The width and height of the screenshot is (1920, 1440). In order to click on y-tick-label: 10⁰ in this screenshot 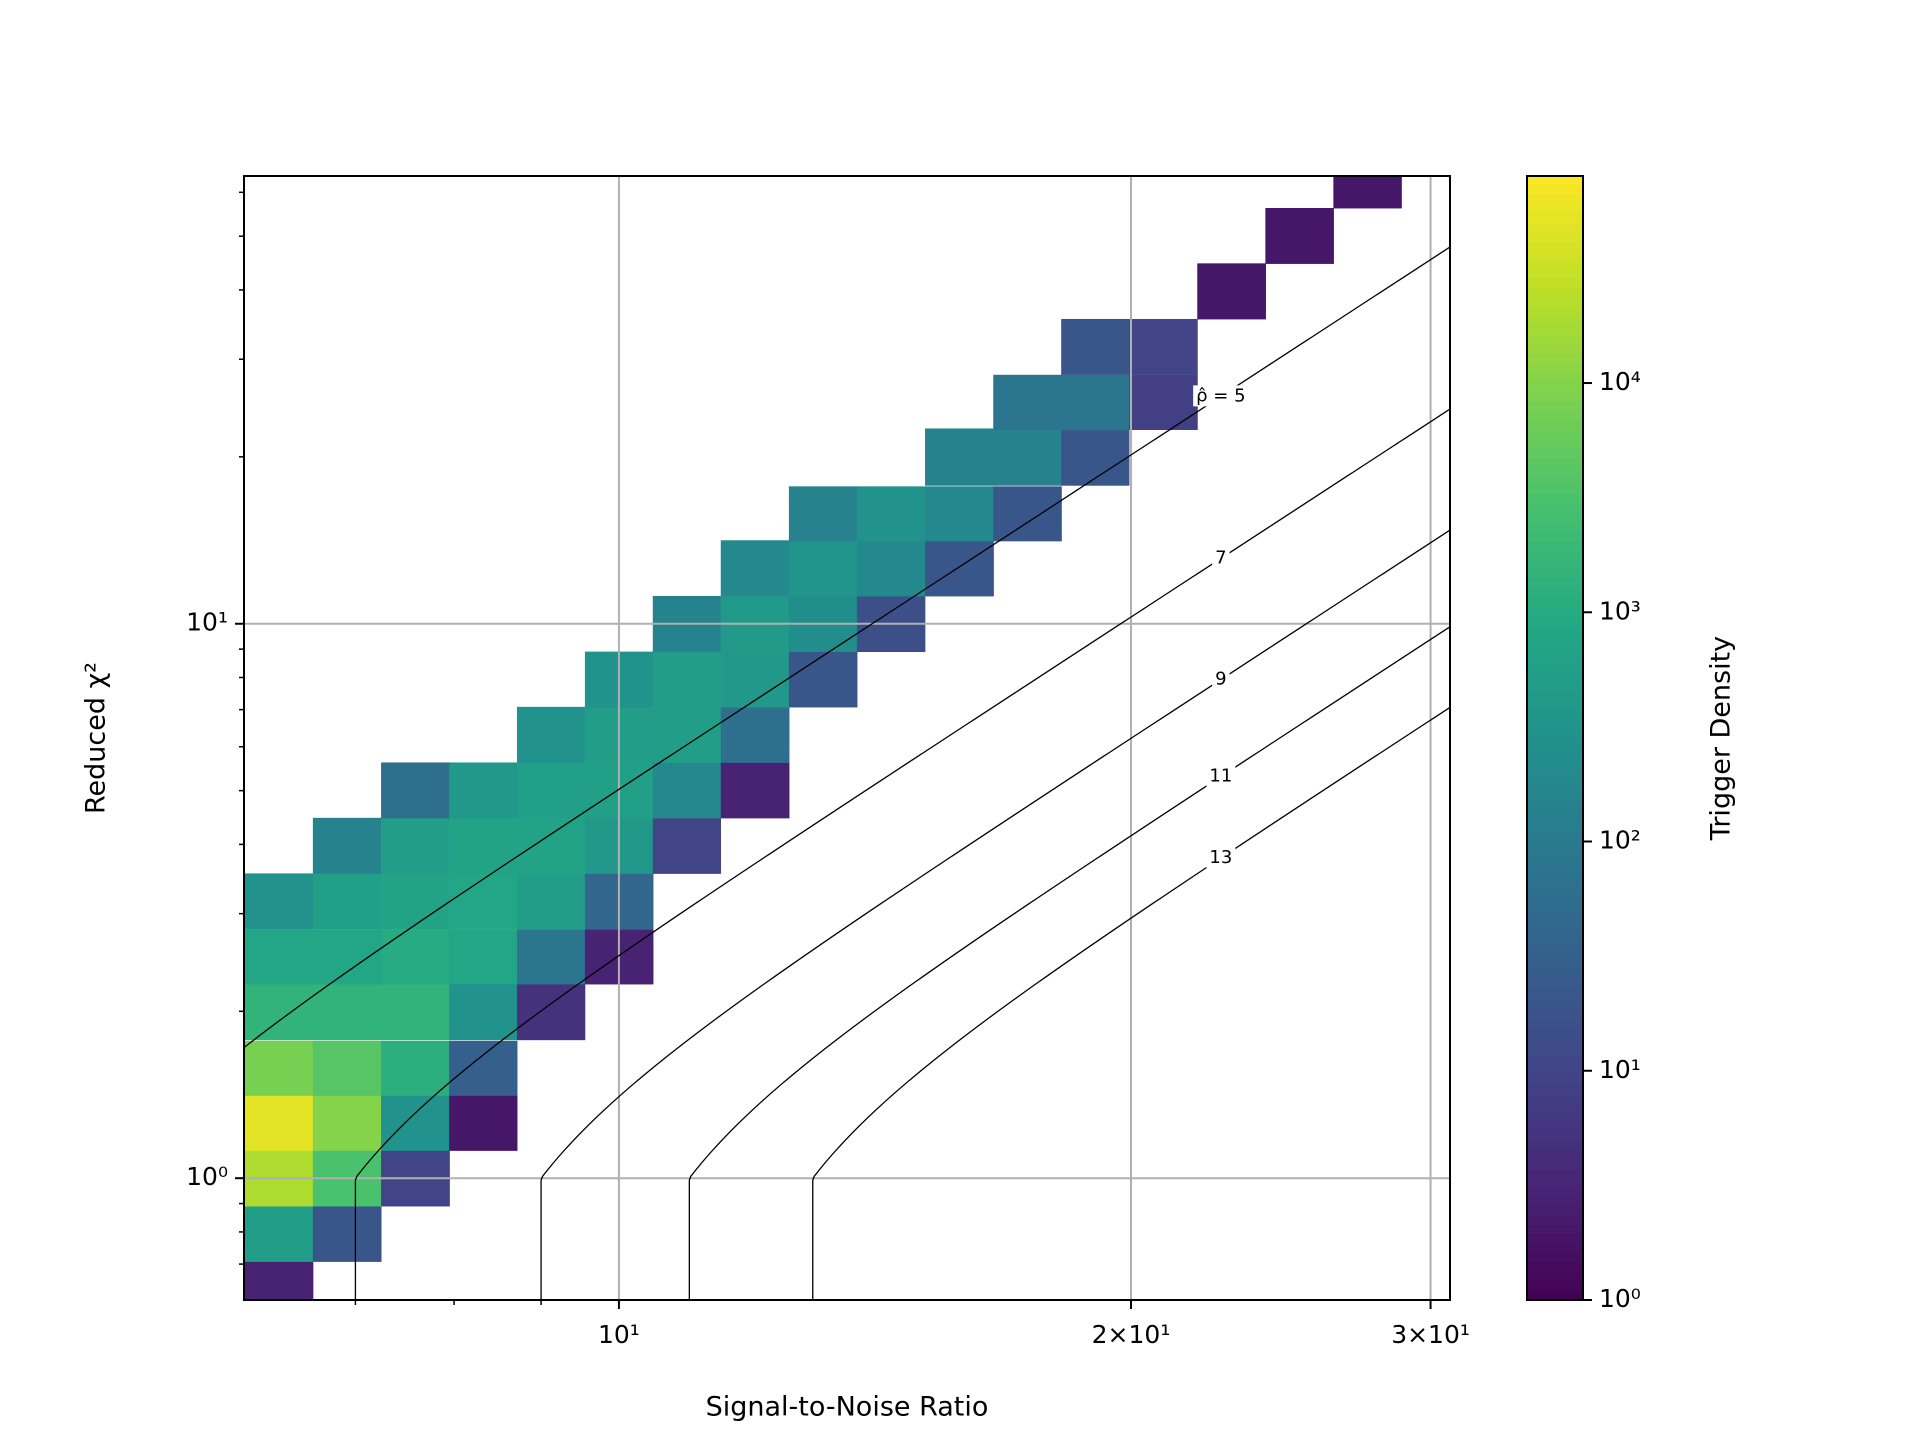, I will do `click(207, 1176)`.